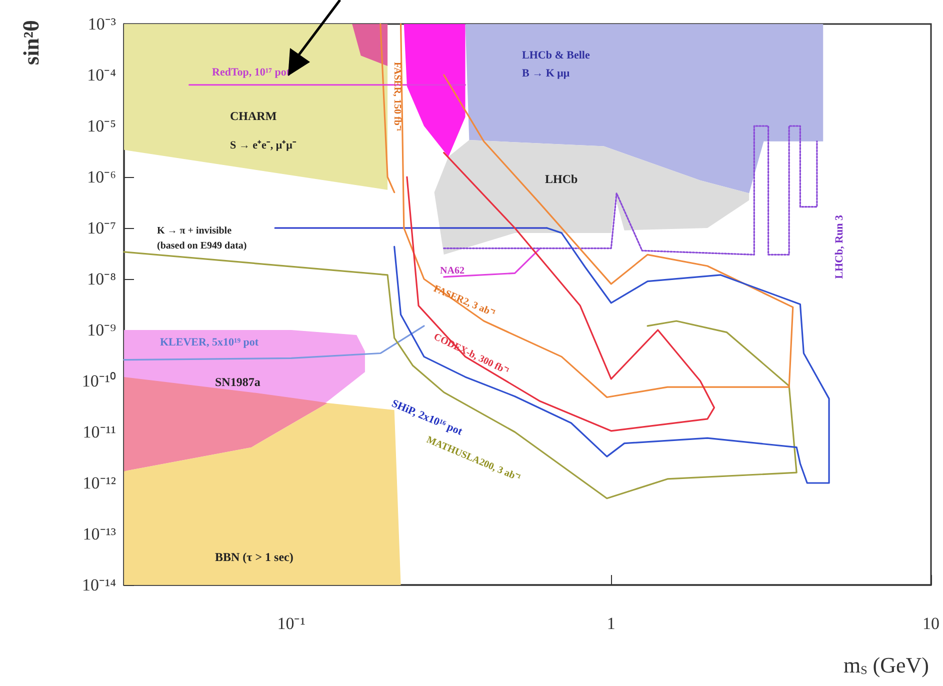 The width and height of the screenshot is (943, 686). I want to click on x-axis-title: mS (GeV), so click(887, 665).